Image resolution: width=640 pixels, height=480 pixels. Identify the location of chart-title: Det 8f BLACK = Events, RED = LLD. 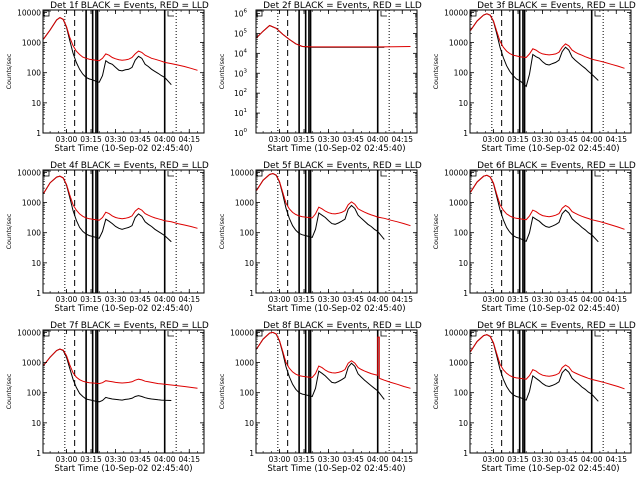
(342, 326).